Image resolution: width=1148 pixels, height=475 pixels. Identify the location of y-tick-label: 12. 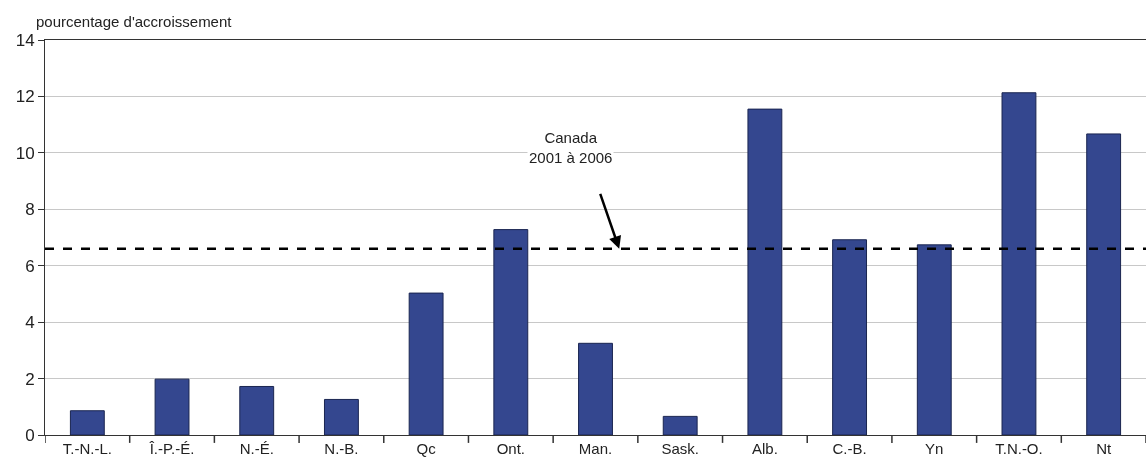
(25, 97).